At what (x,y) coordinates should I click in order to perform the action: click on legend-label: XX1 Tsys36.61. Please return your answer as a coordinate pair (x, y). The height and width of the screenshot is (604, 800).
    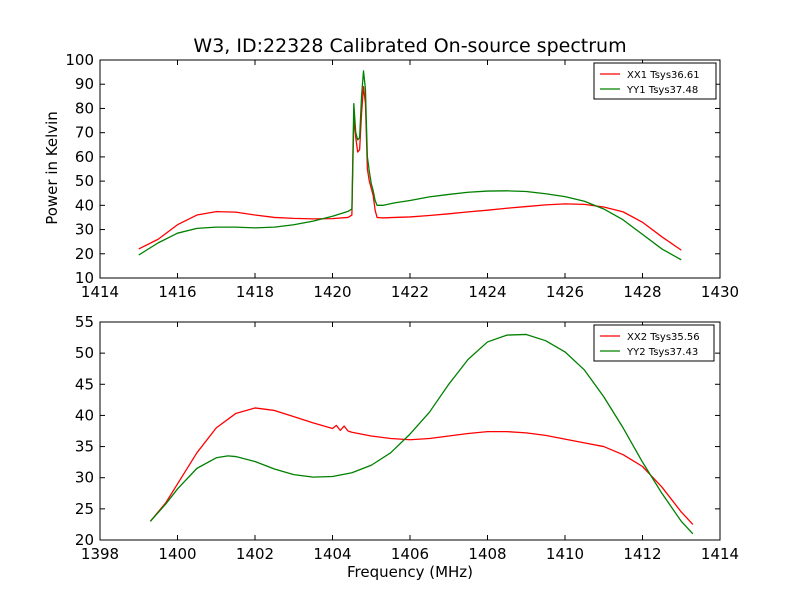
    Looking at the image, I should click on (663, 75).